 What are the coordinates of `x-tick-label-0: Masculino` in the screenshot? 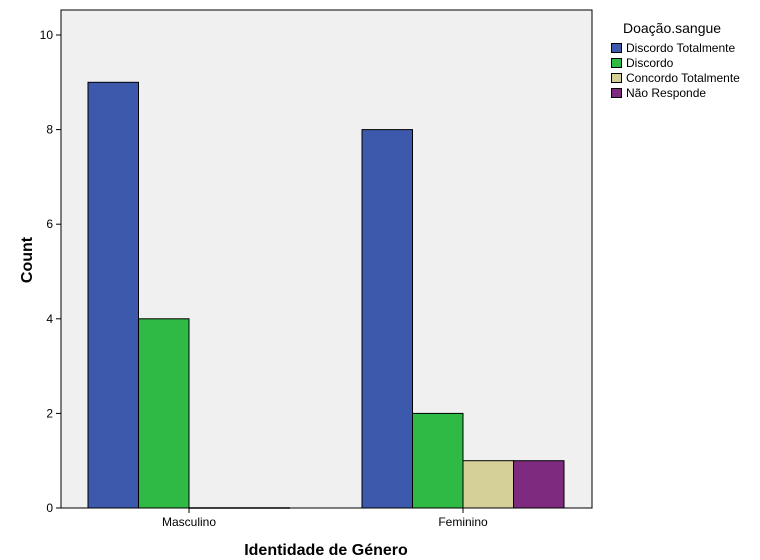 It's located at (189, 522).